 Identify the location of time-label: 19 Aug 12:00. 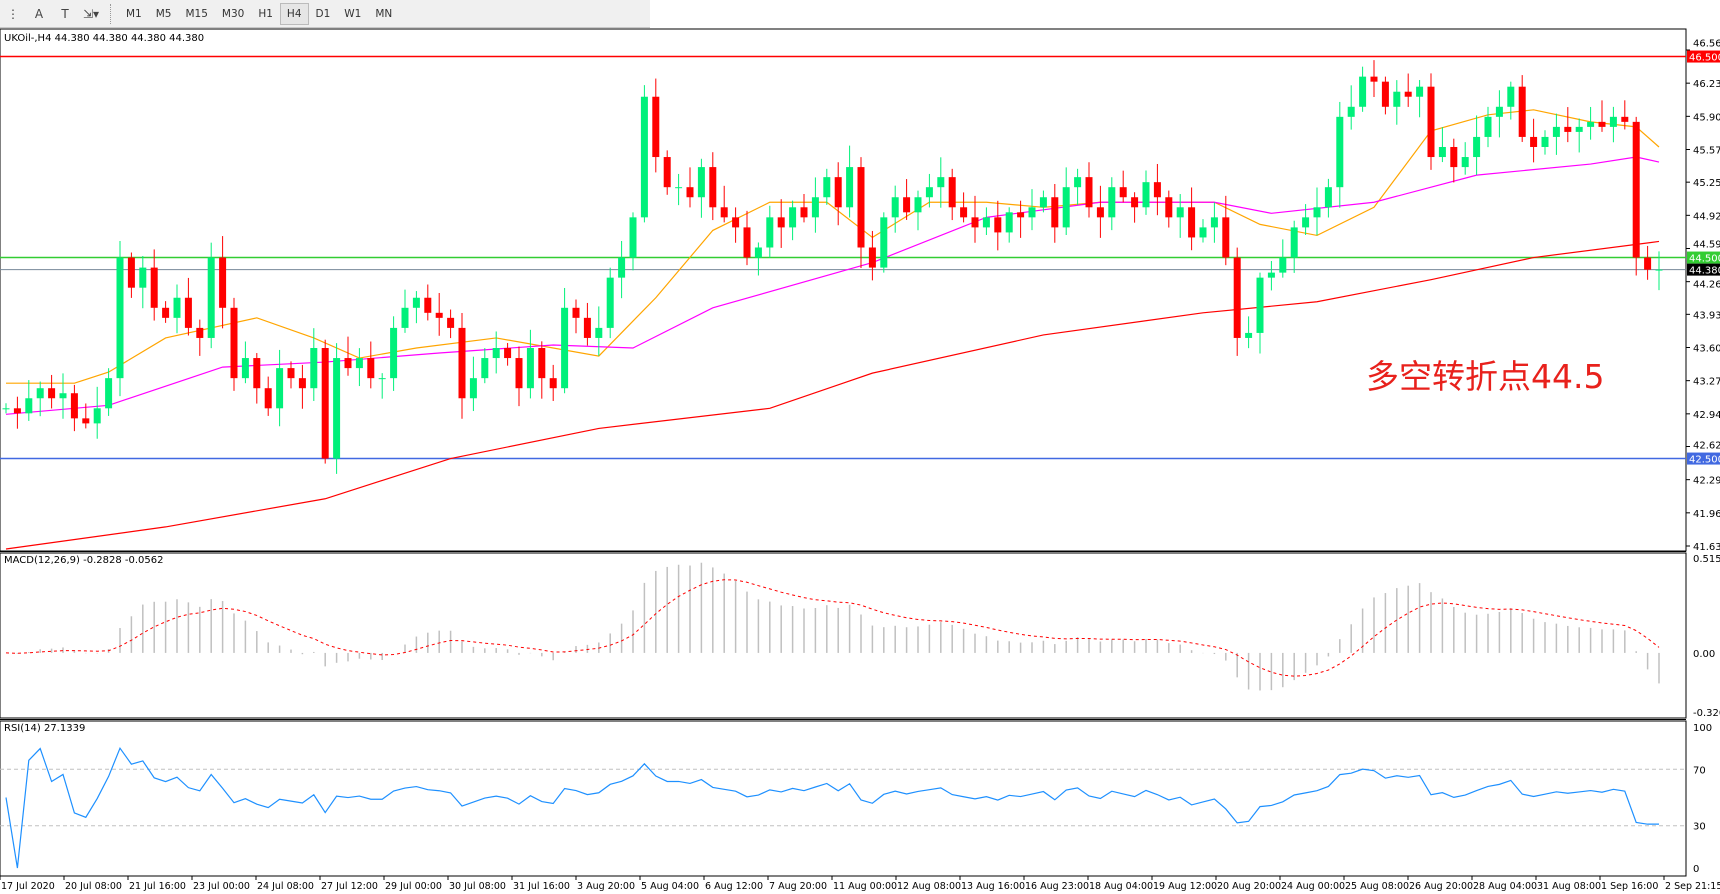
(1185, 886).